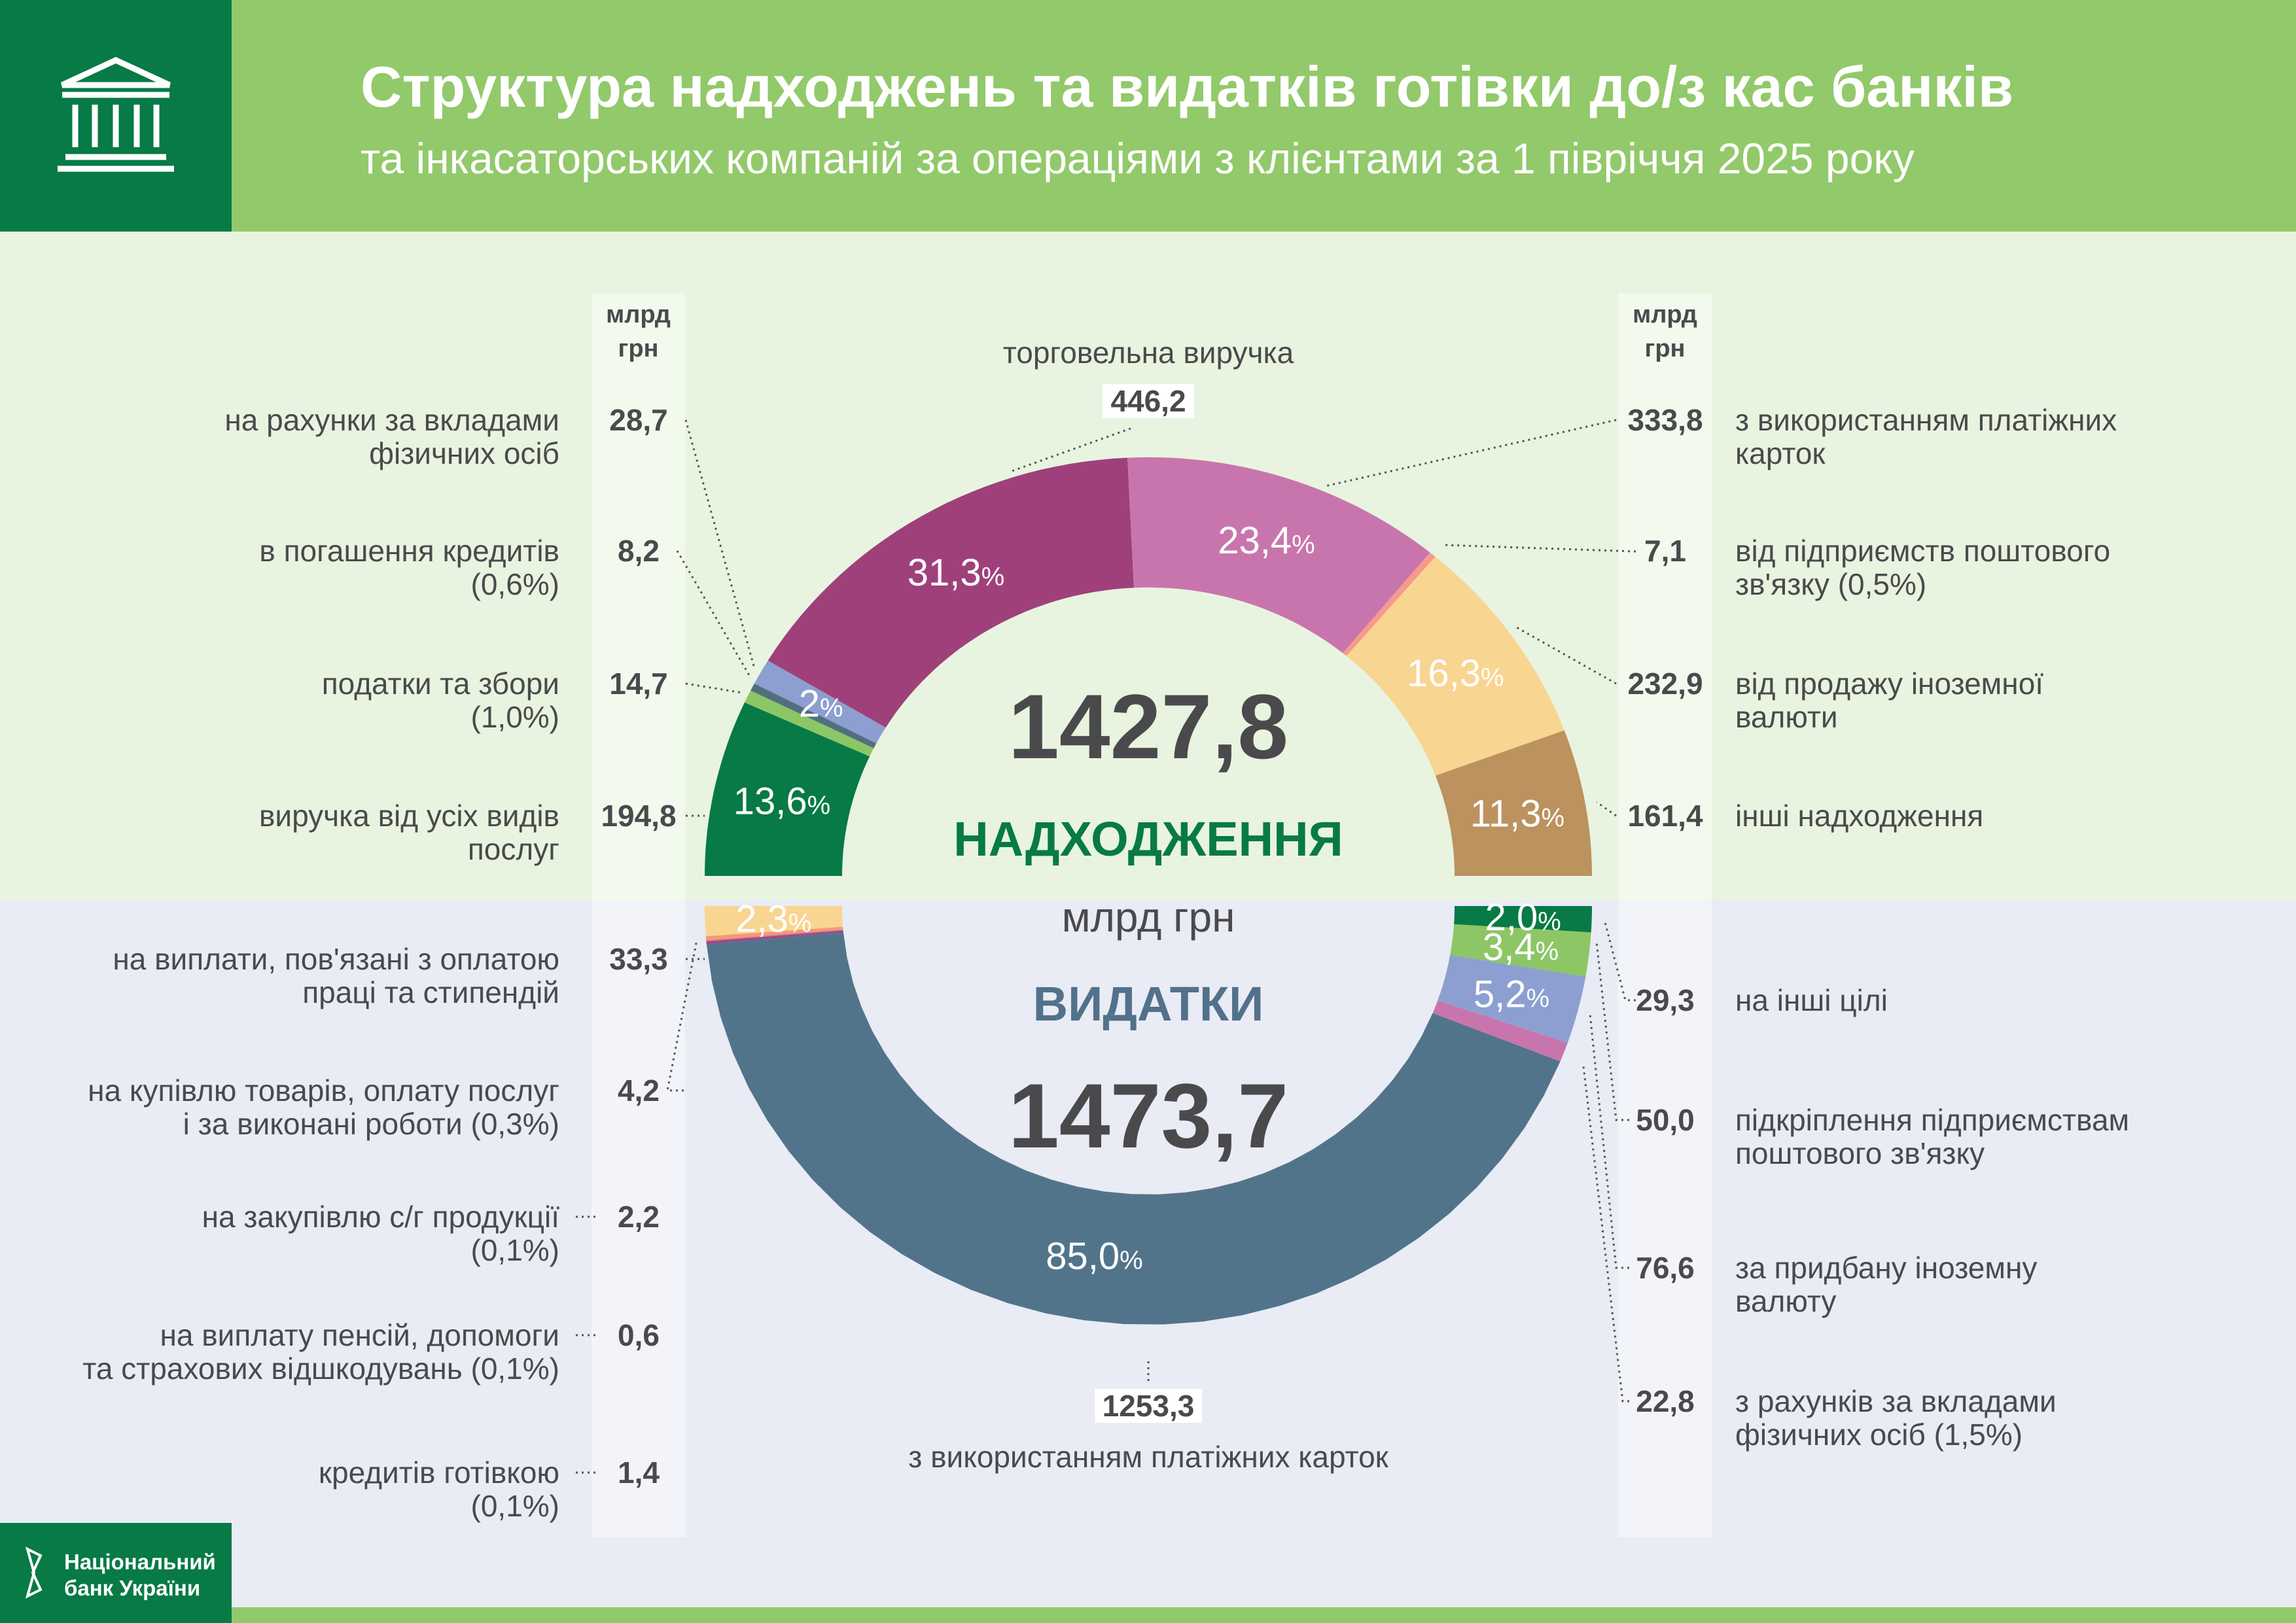  Describe the element at coordinates (1665, 684) in the screenshot. I see `value-label: 232,9` at that location.